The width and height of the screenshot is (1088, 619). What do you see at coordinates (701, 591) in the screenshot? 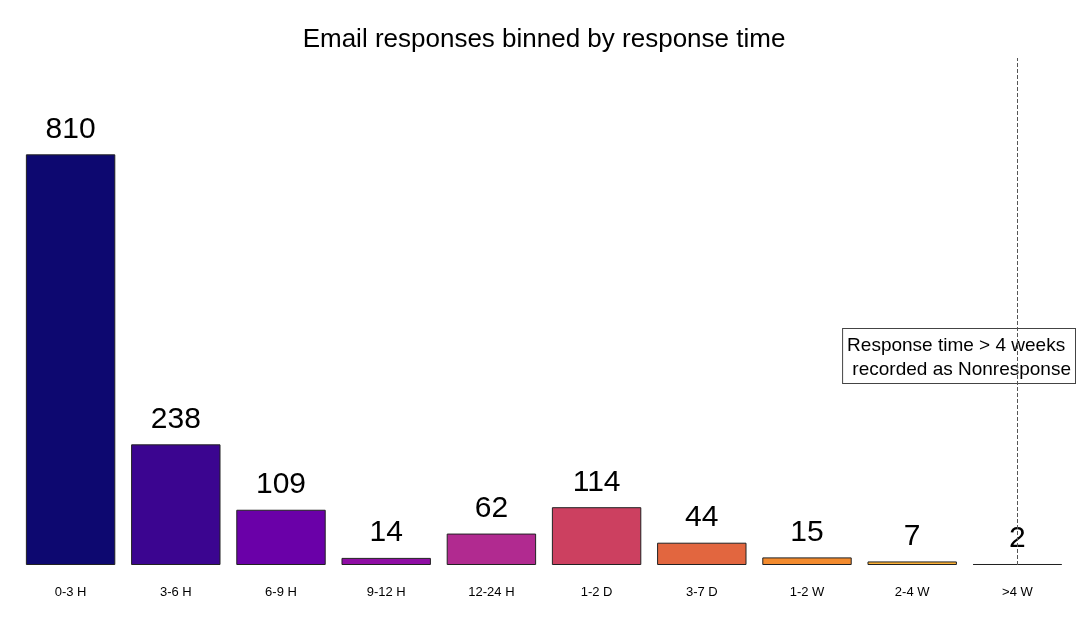
I see `x-tick-label: 3-7 D` at bounding box center [701, 591].